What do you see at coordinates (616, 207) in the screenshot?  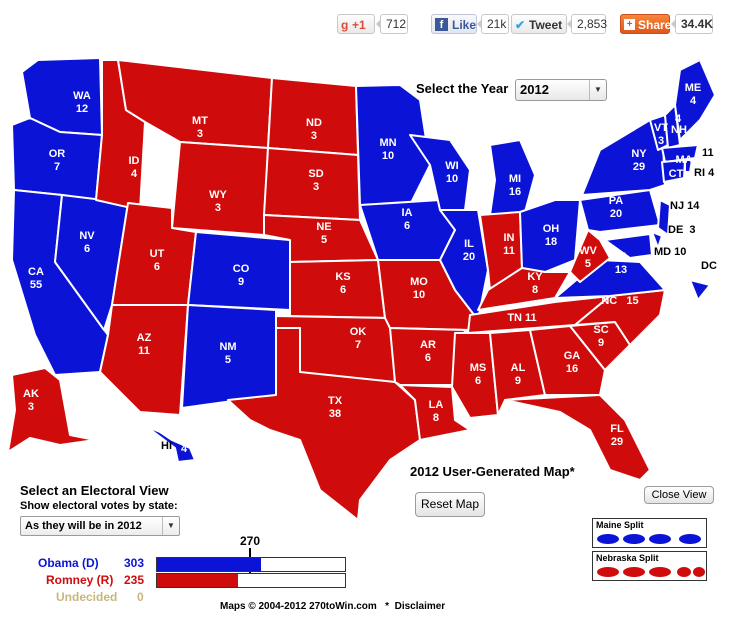 I see `label-PA: PA 20` at bounding box center [616, 207].